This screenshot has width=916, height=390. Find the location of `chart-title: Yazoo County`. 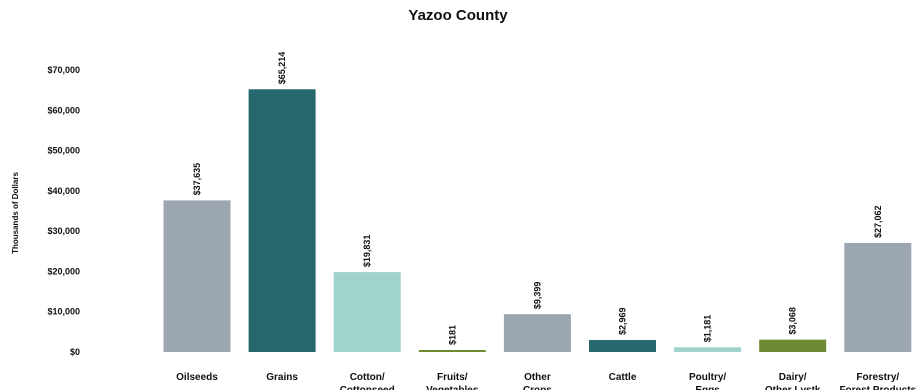

chart-title: Yazoo County is located at coordinates (458, 15).